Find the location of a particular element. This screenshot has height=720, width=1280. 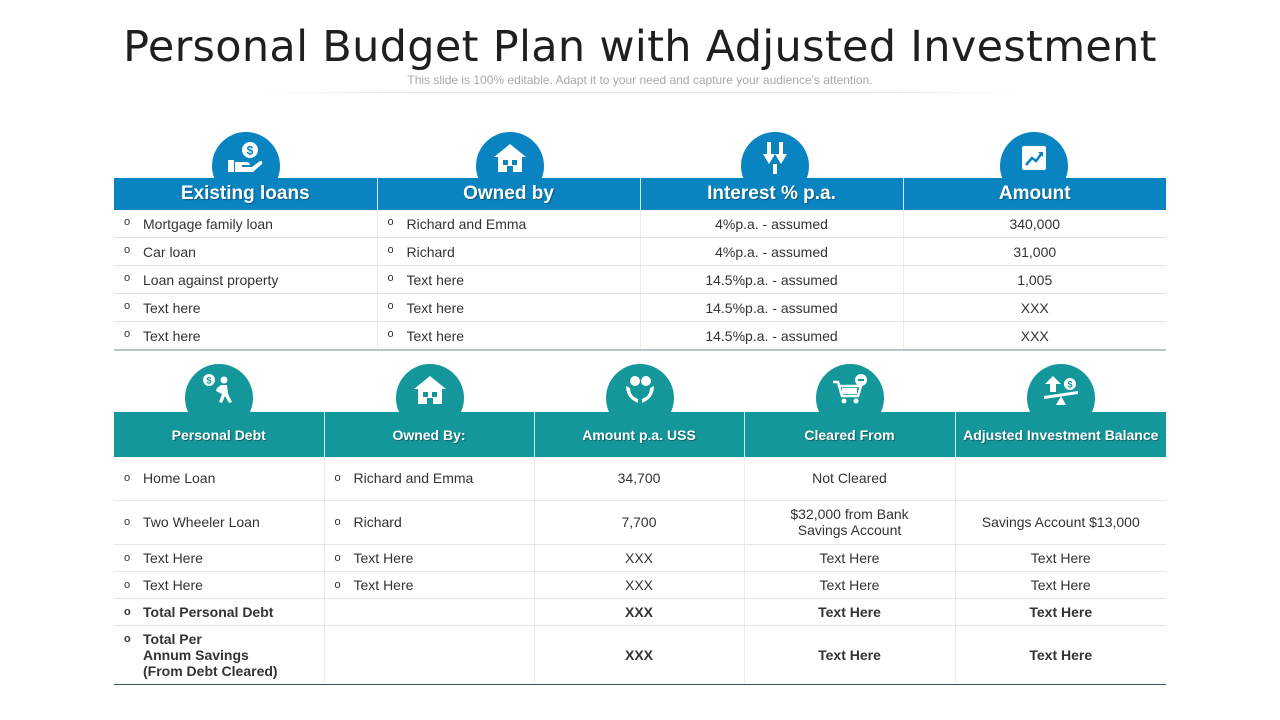

amount-cell: 1,005 is located at coordinates (1034, 279).